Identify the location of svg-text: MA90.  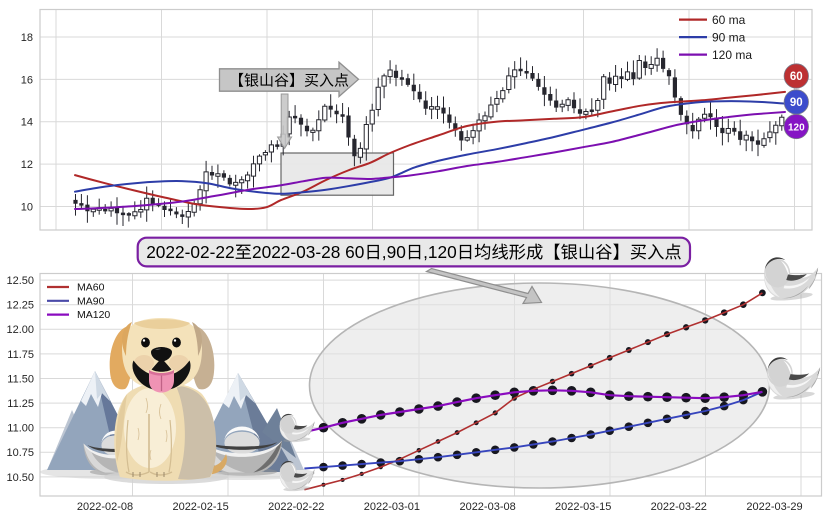
(91, 301).